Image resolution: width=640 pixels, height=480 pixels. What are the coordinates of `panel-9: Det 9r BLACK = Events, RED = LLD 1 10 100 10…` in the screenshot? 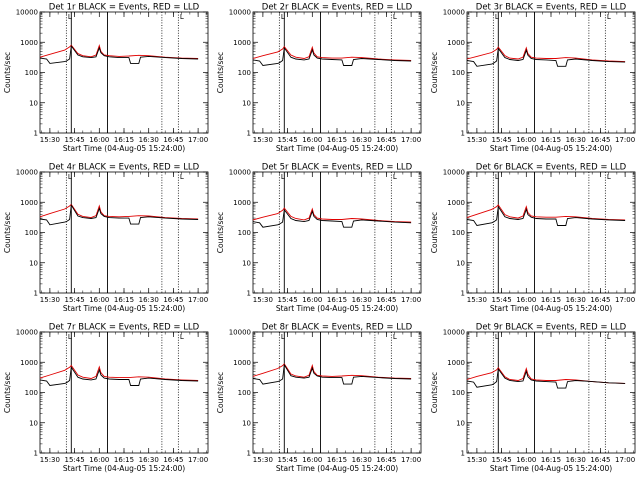 It's located at (533, 398).